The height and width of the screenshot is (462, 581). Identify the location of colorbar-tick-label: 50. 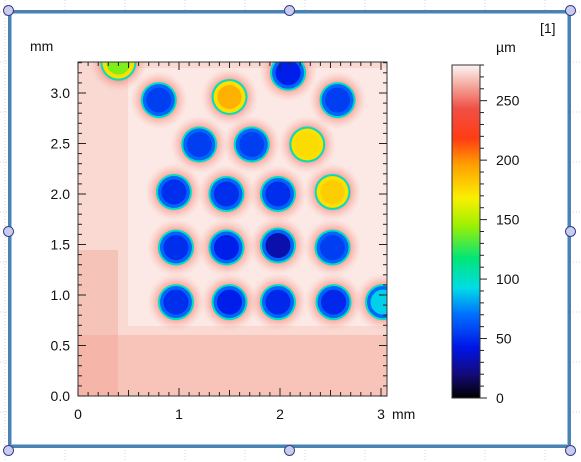
(504, 339).